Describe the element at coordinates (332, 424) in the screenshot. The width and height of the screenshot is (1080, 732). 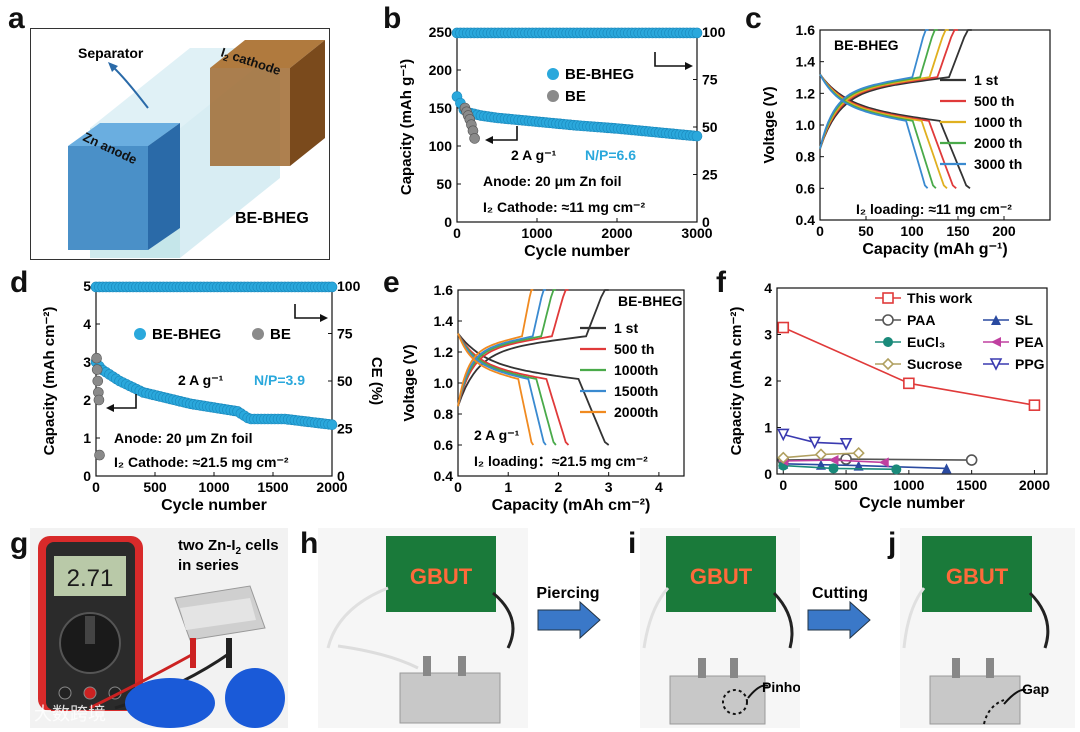
I see `capacity-point` at that location.